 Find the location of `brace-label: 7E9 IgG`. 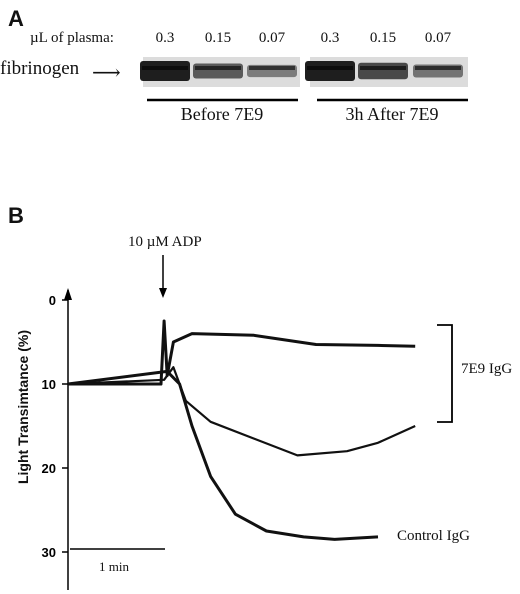

brace-label: 7E9 IgG is located at coordinates (487, 369).